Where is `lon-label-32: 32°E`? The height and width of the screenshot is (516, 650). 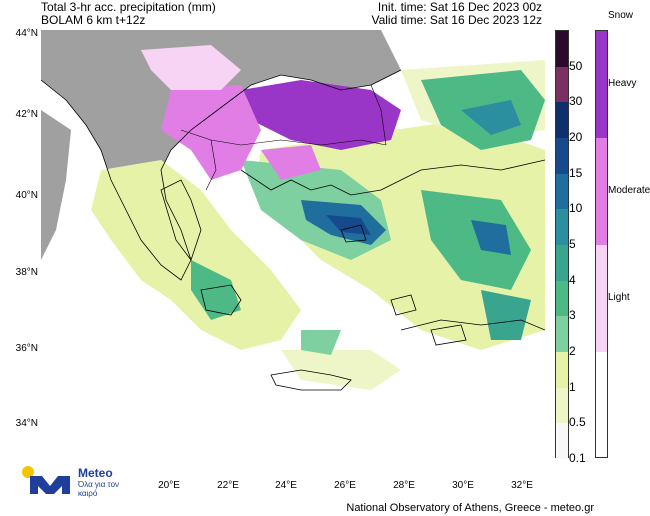
lon-label-32: 32°E is located at coordinates (522, 485).